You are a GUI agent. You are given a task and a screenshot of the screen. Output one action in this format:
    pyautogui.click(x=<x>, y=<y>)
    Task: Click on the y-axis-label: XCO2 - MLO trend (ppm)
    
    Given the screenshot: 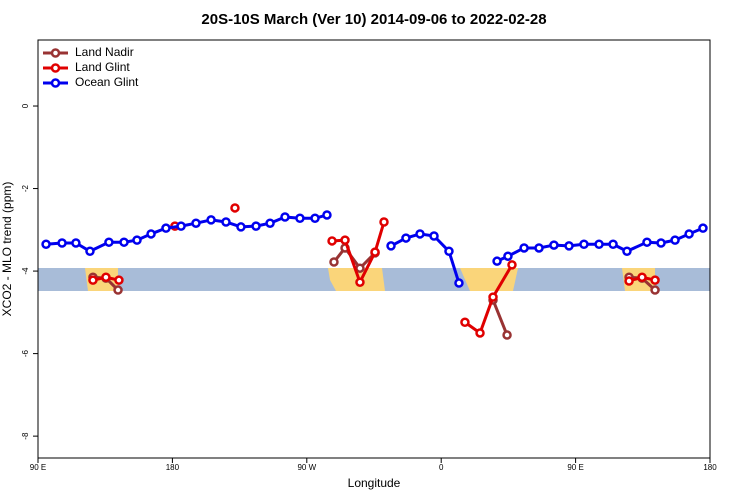 What is the action you would take?
    pyautogui.click(x=7, y=249)
    